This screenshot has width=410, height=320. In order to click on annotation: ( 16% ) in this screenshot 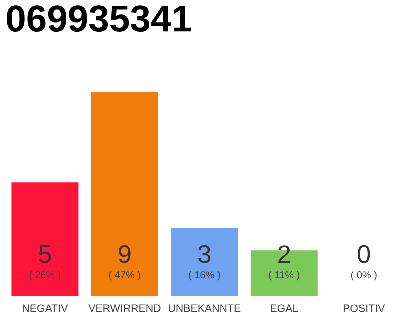, I will do `click(204, 276)`.